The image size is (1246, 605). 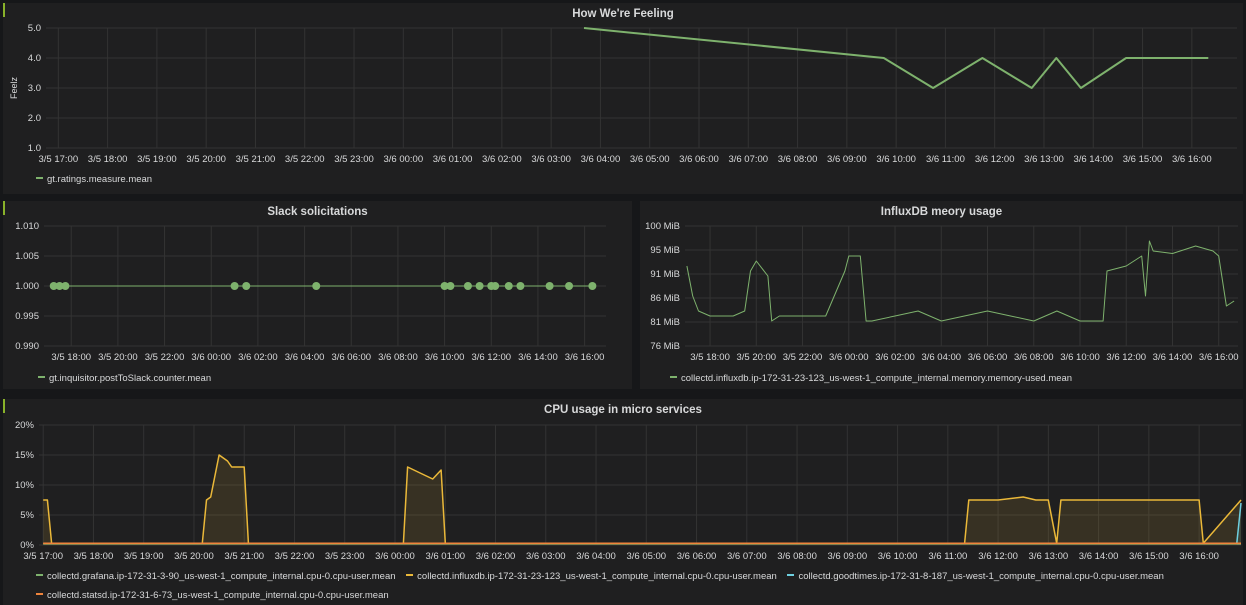 I want to click on y-tick-label: 76 MiB, so click(x=665, y=346).